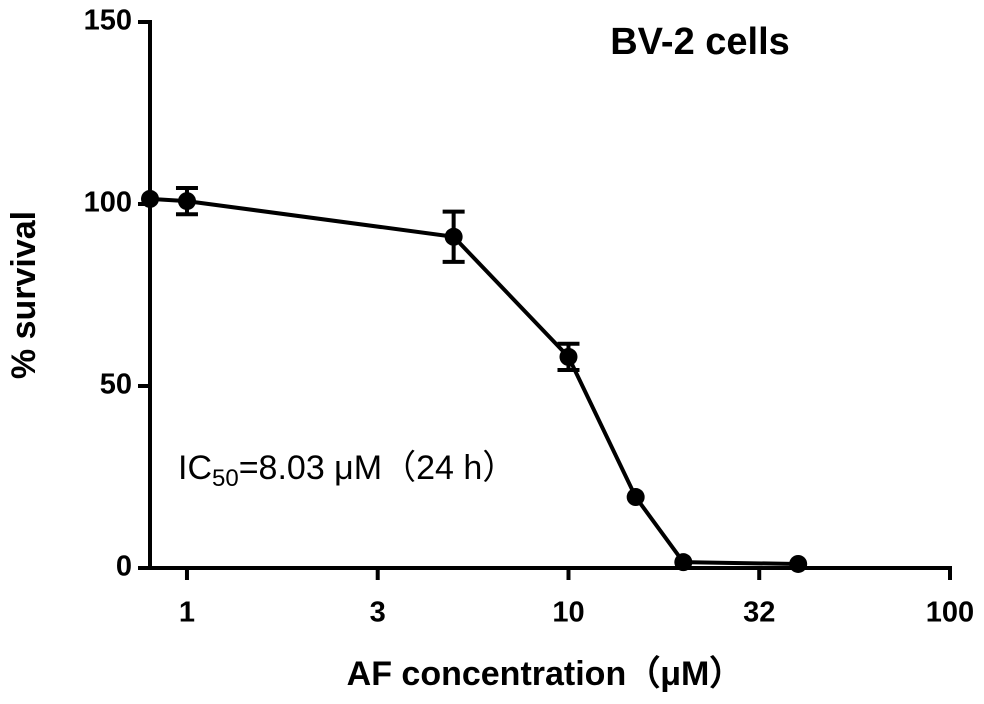 The image size is (984, 704). What do you see at coordinates (195, 468) in the screenshot?
I see `annotation-prefix: IC` at bounding box center [195, 468].